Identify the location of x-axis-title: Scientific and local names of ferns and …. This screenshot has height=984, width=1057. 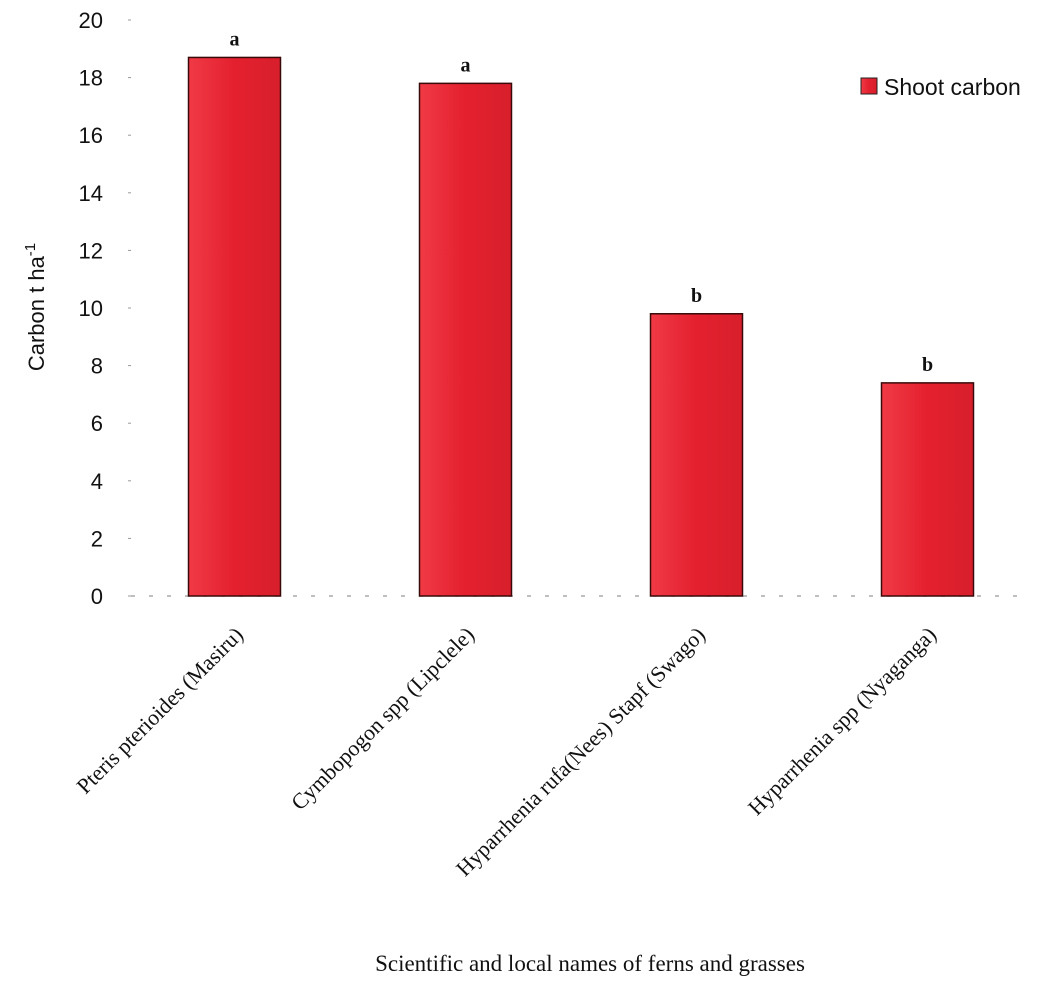
(590, 963).